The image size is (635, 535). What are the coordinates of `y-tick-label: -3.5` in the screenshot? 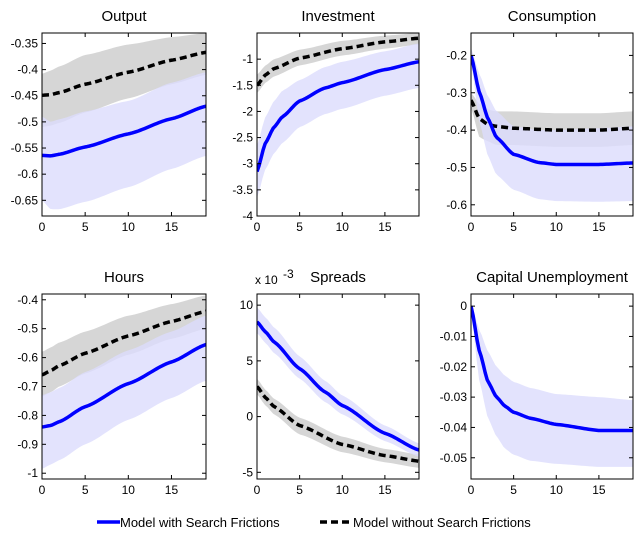 It's located at (242, 190).